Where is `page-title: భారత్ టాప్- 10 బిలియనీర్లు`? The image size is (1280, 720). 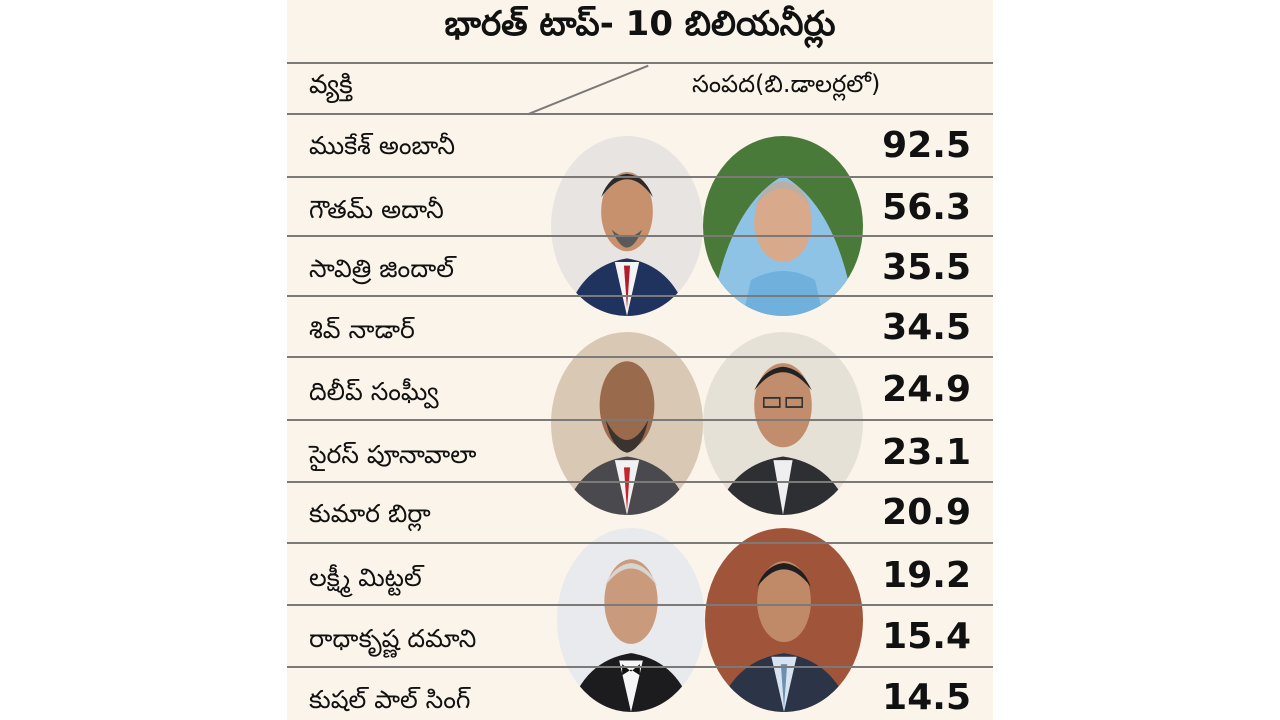 page-title: భారత్ టాప్- 10 బిలియనీర్లు is located at coordinates (640, 24).